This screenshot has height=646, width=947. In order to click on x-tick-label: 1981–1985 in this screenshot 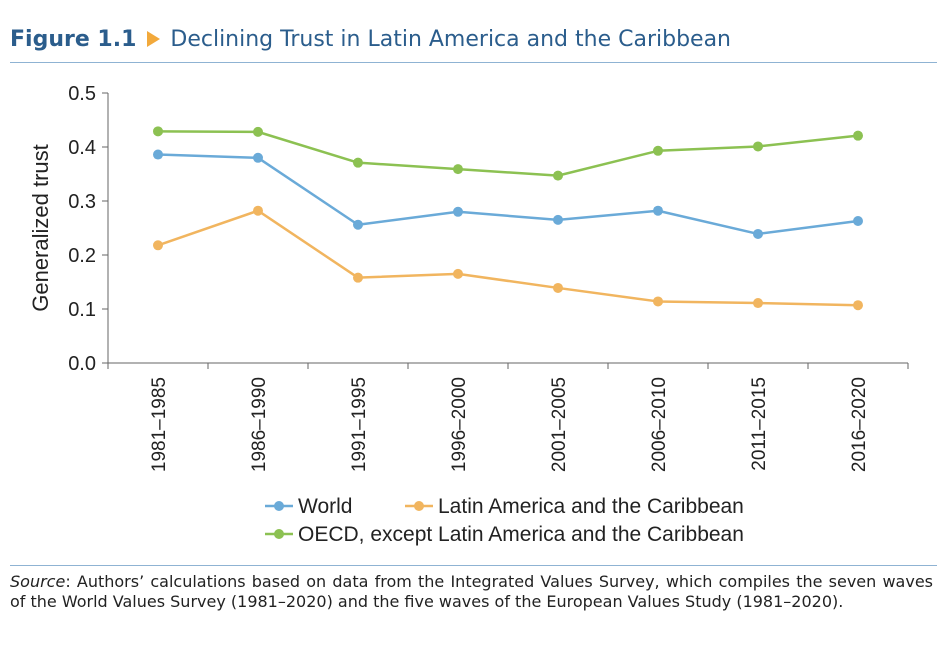, I will do `click(159, 424)`.